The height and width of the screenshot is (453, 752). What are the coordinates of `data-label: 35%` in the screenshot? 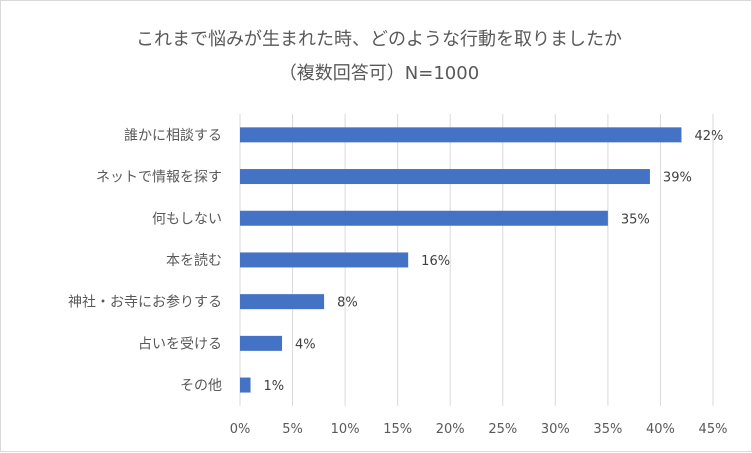 It's located at (635, 219).